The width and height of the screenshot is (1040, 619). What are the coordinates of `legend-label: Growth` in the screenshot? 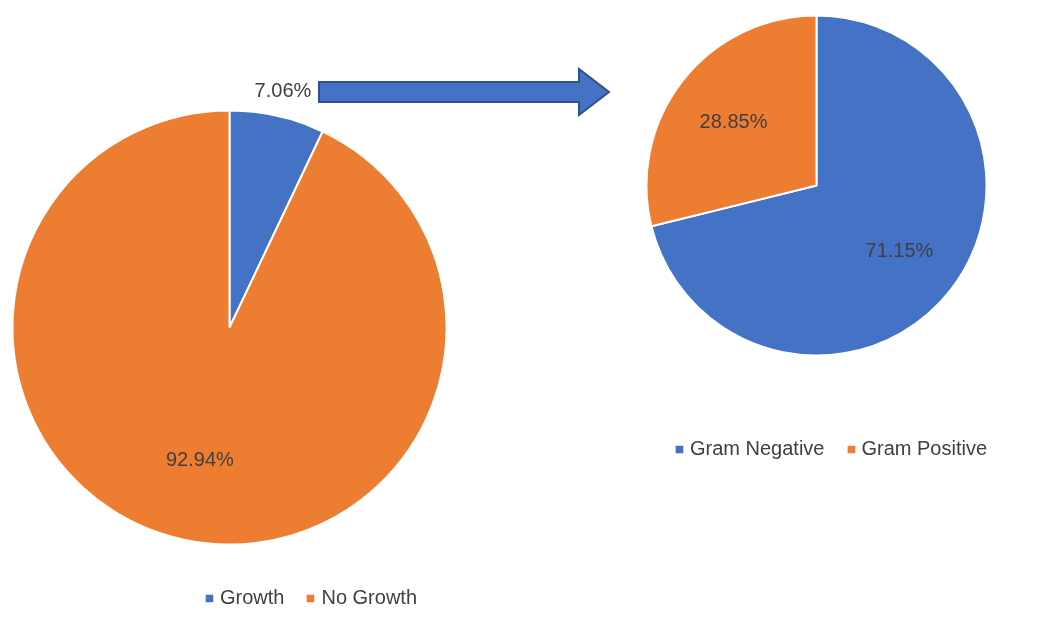 It's located at (252, 597).